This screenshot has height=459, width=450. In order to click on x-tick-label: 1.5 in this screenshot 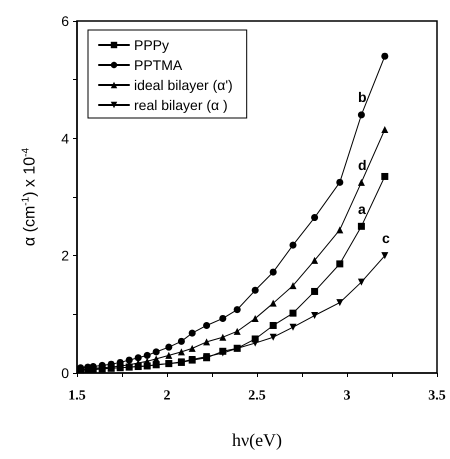, I will do `click(77, 396)`.